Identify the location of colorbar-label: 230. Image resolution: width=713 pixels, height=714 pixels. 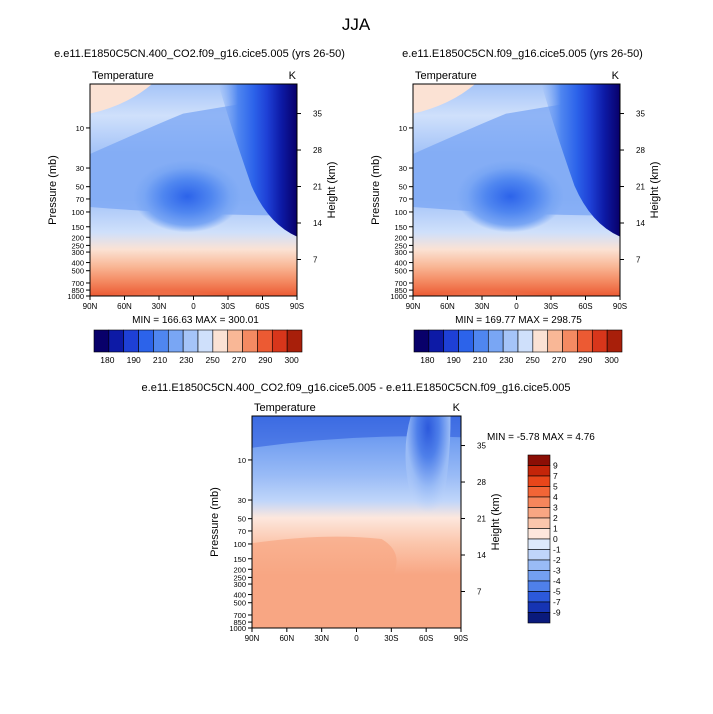
(186, 360).